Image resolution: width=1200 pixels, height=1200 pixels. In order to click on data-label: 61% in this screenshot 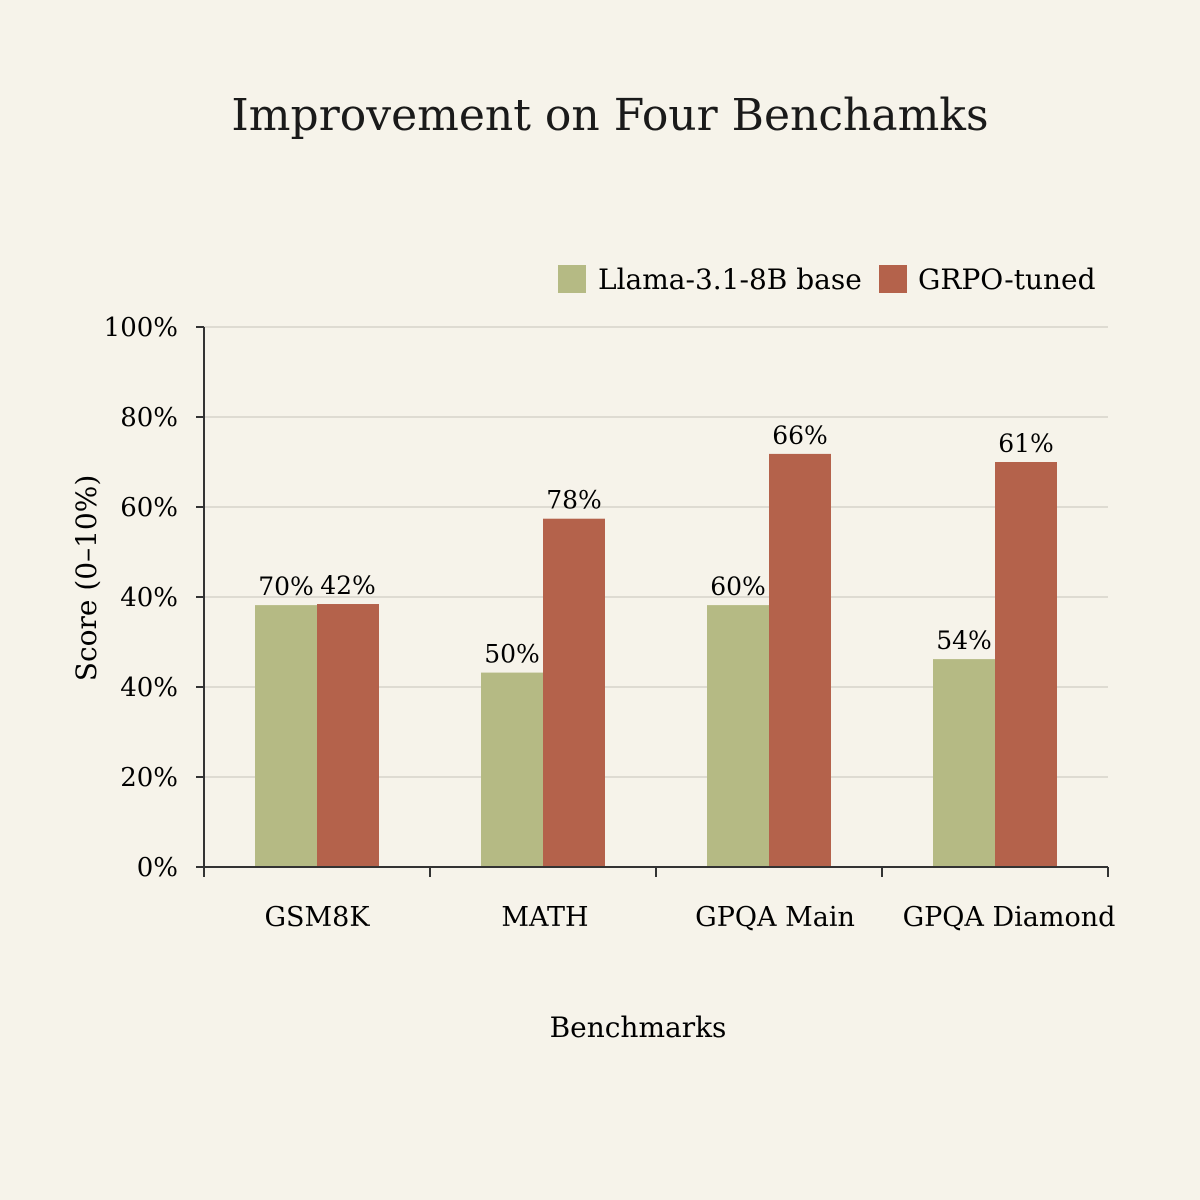, I will do `click(1026, 443)`.